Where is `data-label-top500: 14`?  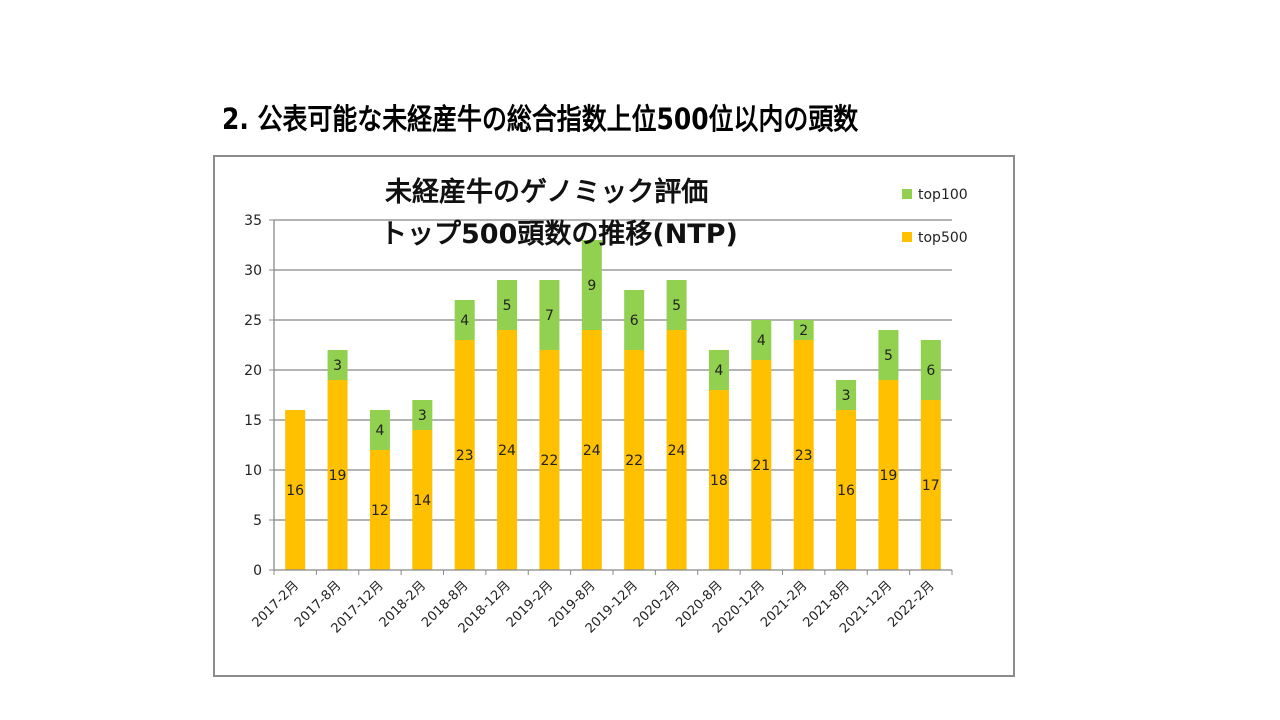
data-label-top500: 14 is located at coordinates (422, 501).